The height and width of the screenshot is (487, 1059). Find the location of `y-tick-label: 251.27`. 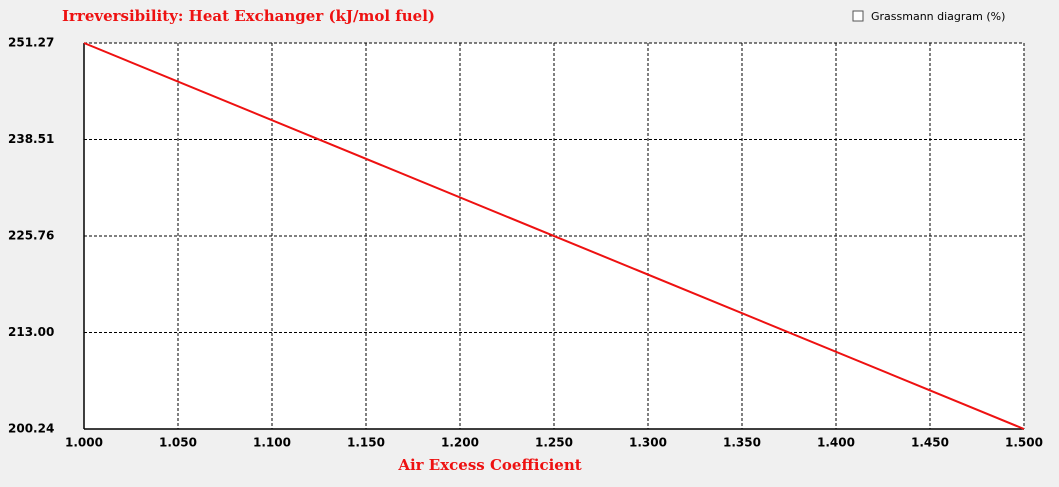

y-tick-label: 251.27 is located at coordinates (31, 43).